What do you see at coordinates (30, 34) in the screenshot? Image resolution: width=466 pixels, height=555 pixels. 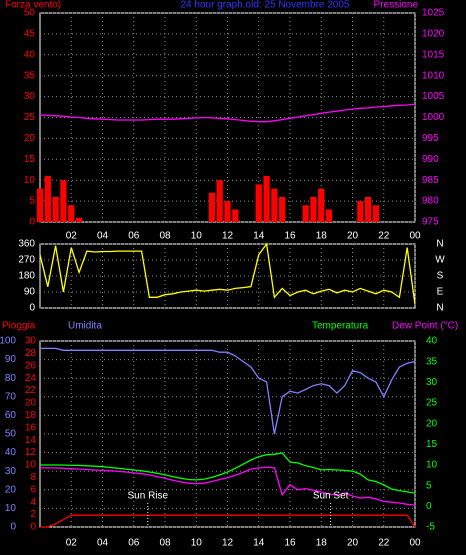 I see `y-tick-label: 45` at bounding box center [30, 34].